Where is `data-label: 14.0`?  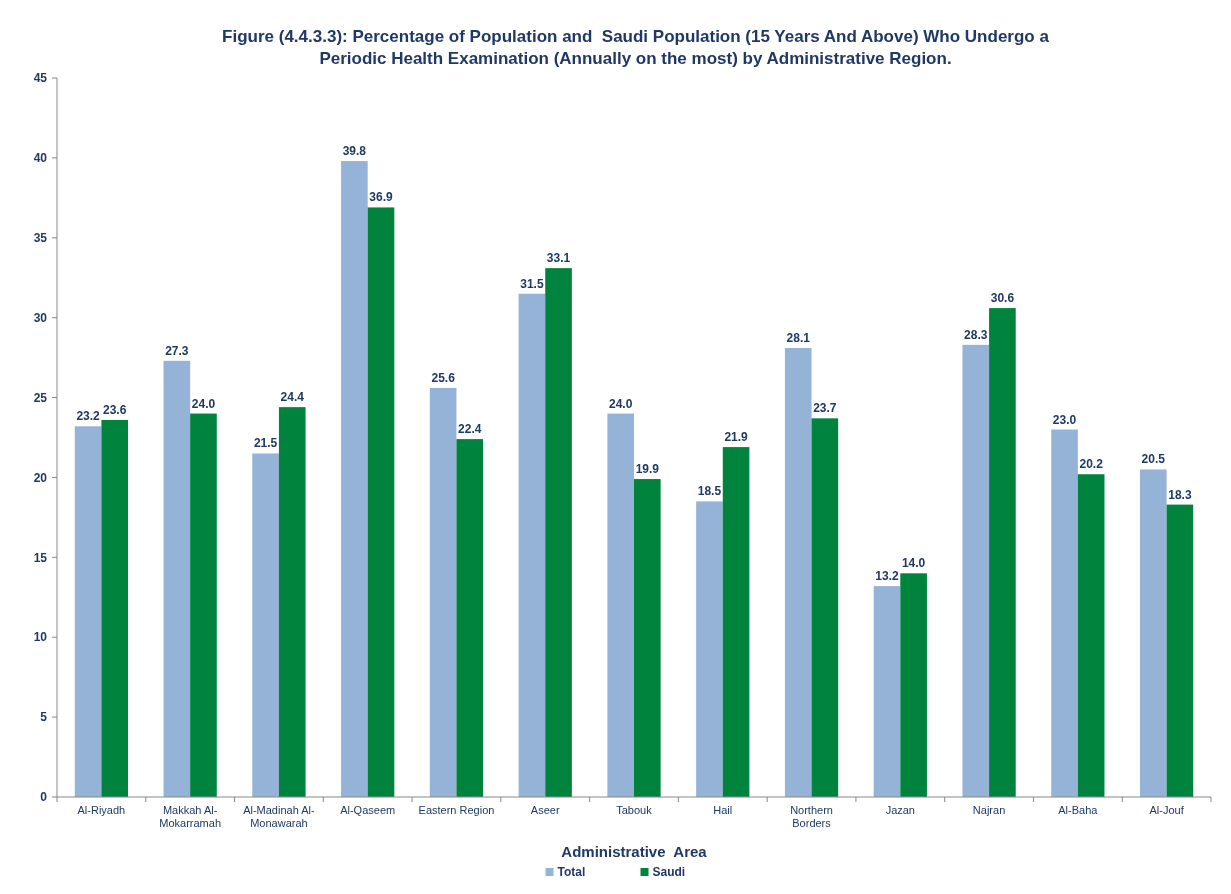
data-label: 14.0 is located at coordinates (913, 563).